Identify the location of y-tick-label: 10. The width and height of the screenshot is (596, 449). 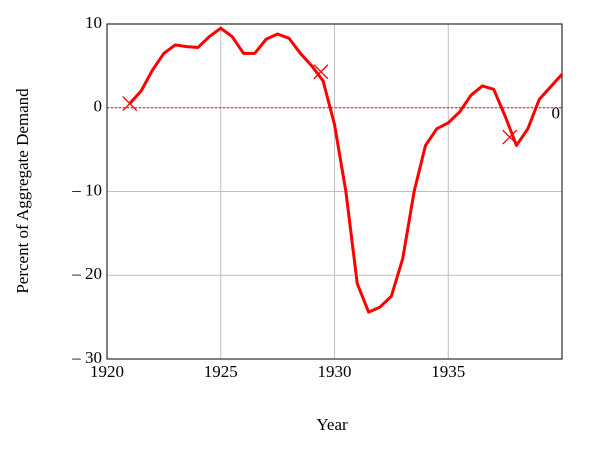
(93, 22).